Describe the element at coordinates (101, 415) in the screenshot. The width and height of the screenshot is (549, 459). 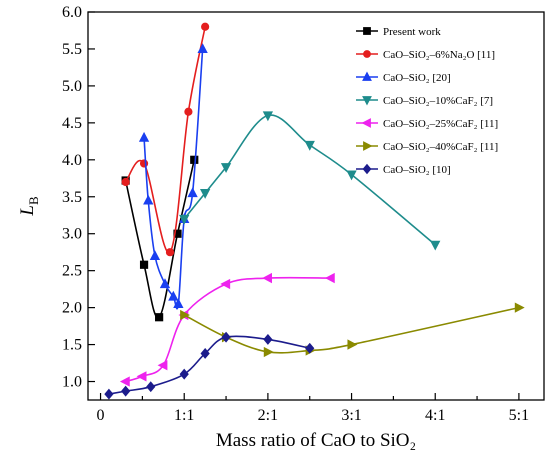
I see `x-tick-label: 0` at that location.